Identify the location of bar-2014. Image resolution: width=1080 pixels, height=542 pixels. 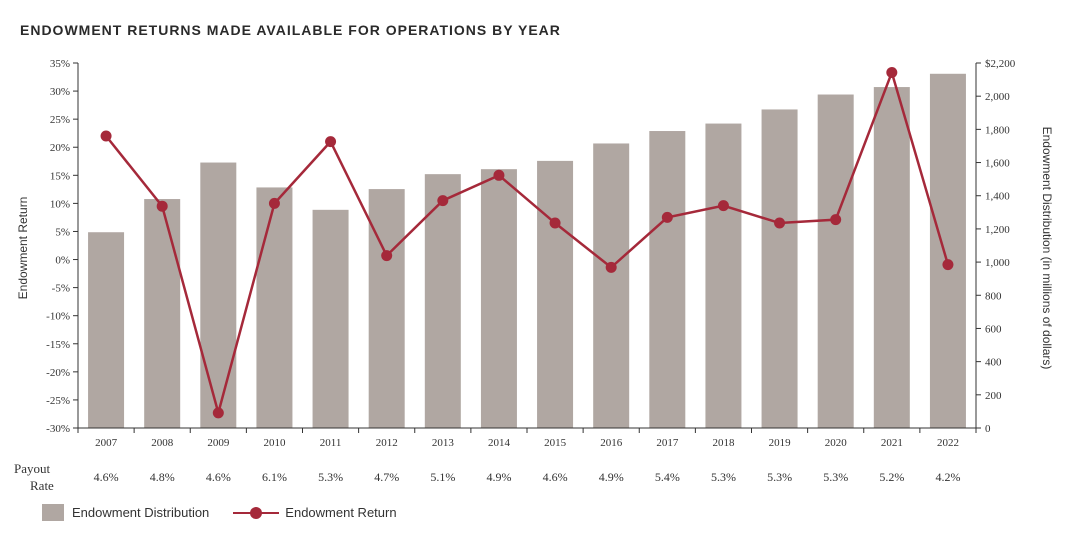
(498, 298).